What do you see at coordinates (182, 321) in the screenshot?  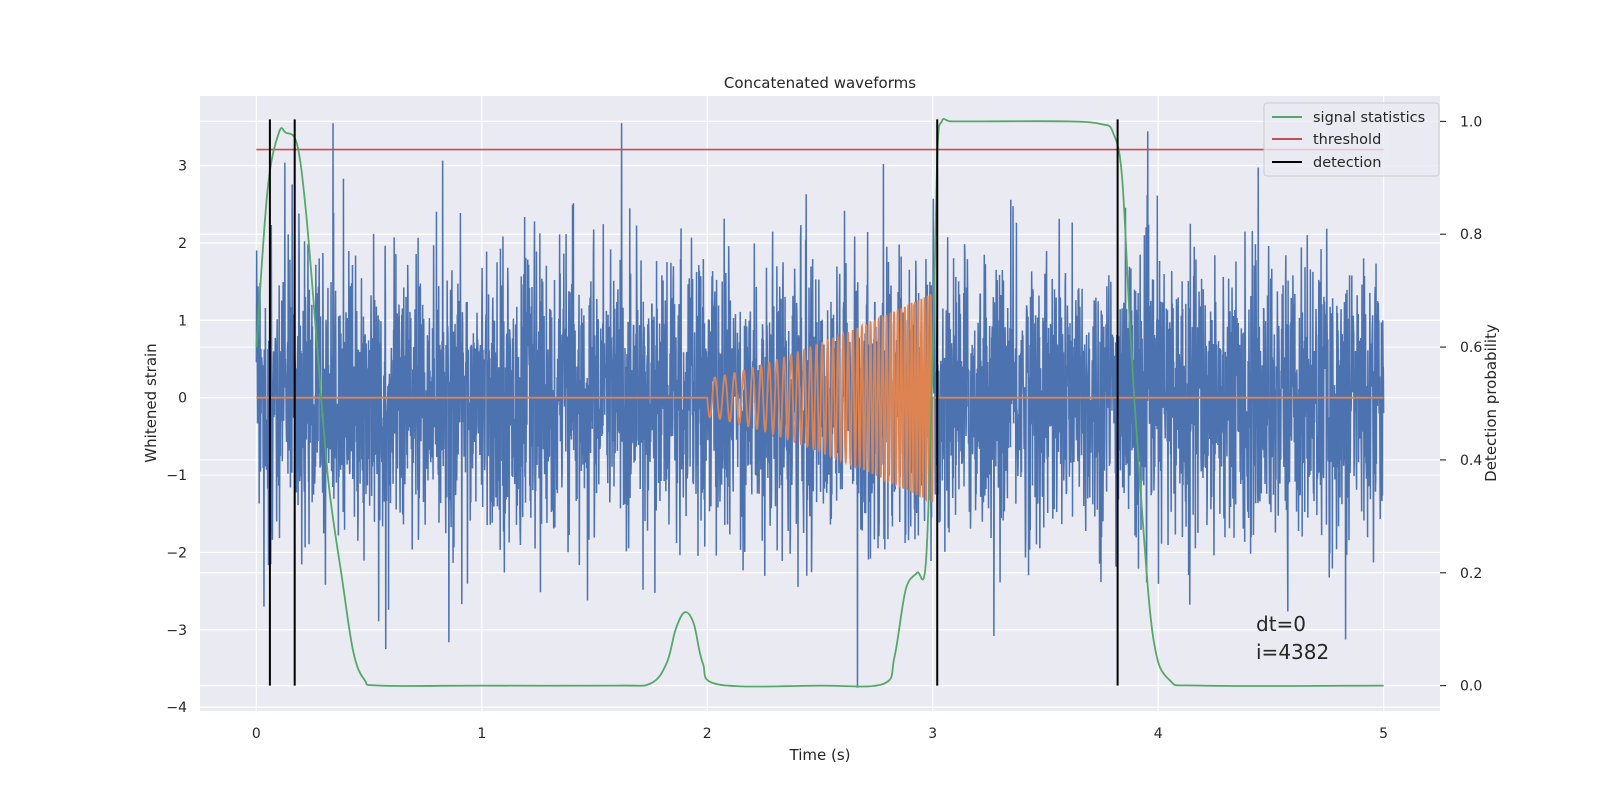 I see `y-tick-label: 1` at bounding box center [182, 321].